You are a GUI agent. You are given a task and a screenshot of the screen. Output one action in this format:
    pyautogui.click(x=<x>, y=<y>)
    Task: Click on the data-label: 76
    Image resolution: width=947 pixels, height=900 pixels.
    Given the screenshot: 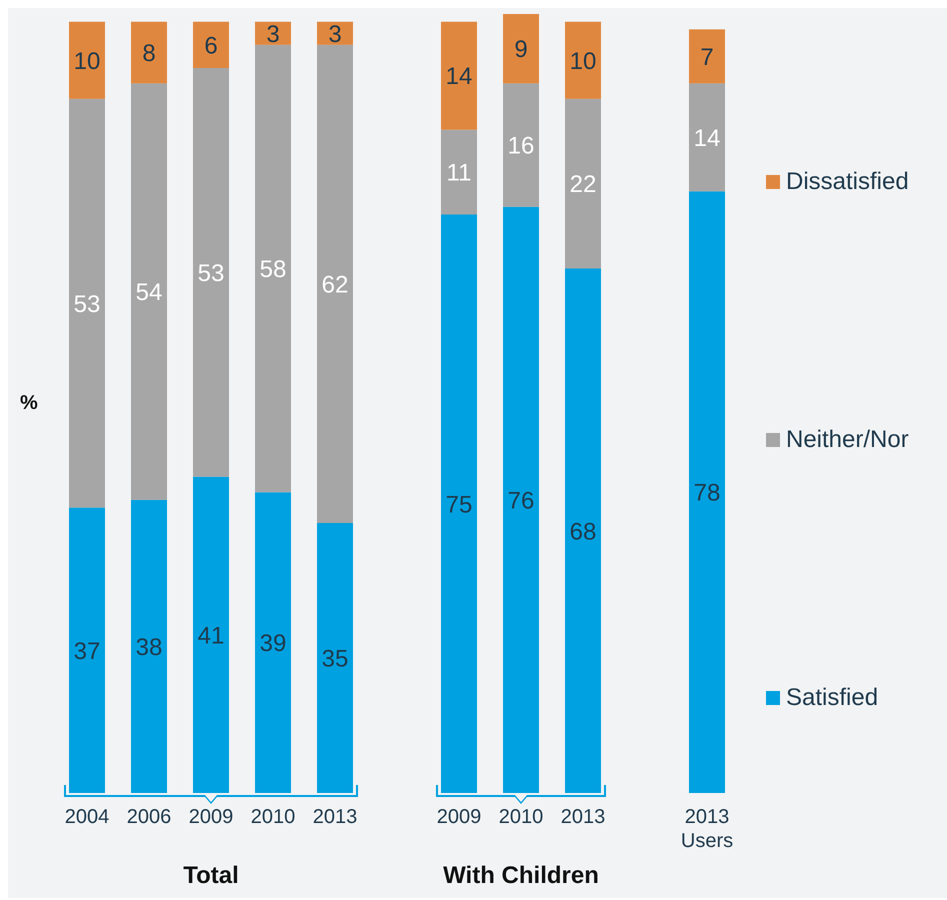 What is the action you would take?
    pyautogui.click(x=521, y=500)
    